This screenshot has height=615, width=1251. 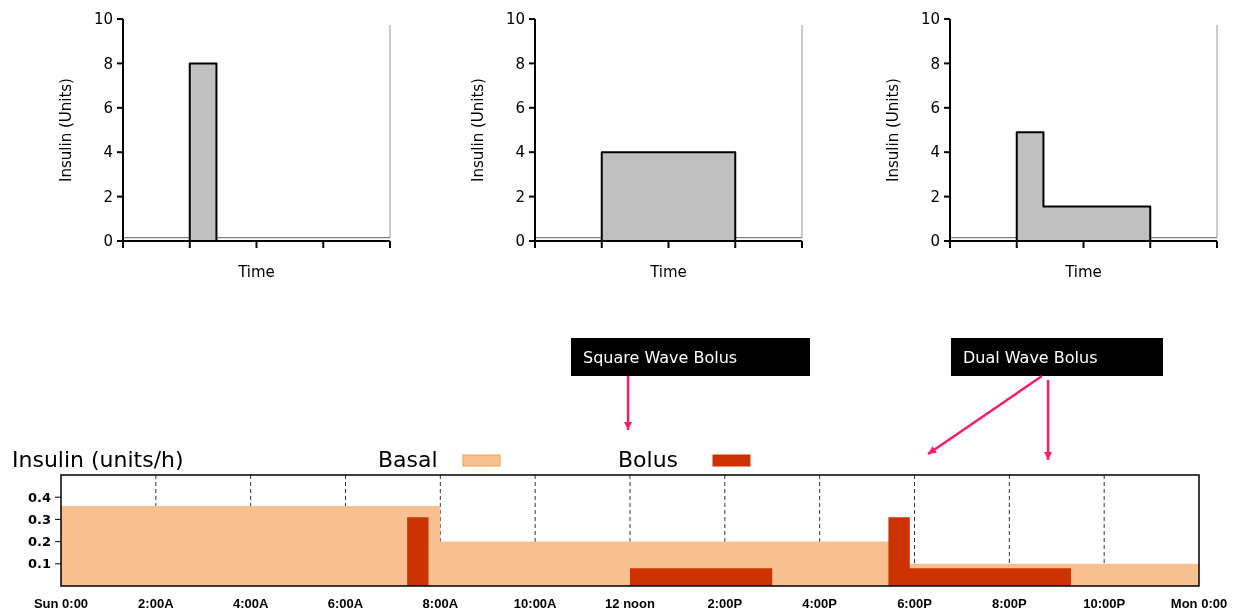 What do you see at coordinates (1009, 603) in the screenshot?
I see `x-tick-label: 8:00P` at bounding box center [1009, 603].